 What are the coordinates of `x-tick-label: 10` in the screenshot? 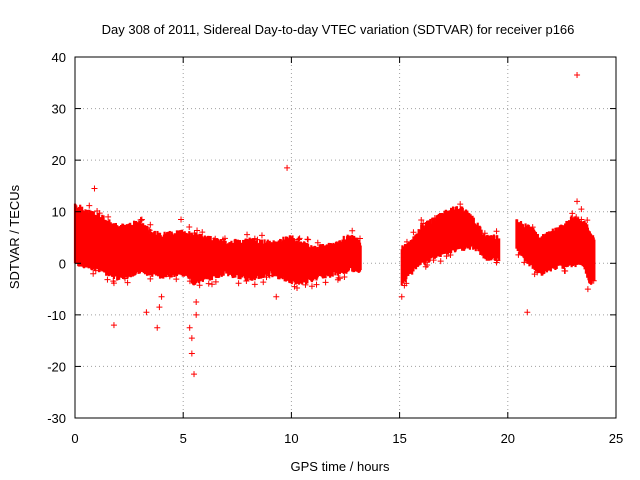 It's located at (291, 438).